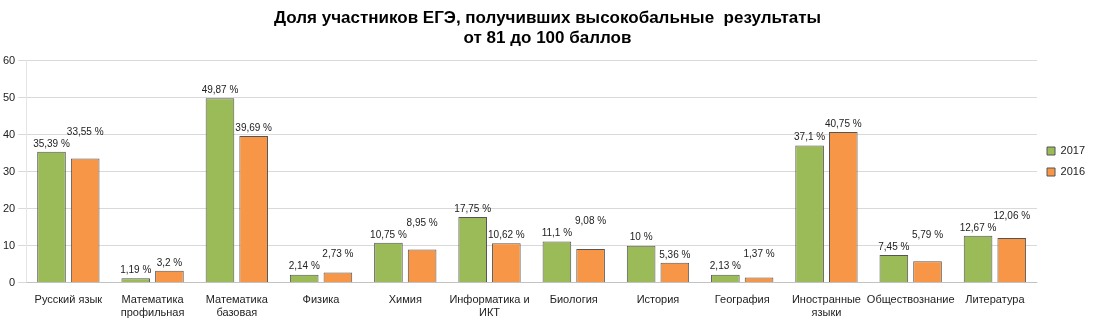  What do you see at coordinates (9, 133) in the screenshot?
I see `y-tick-label: 40` at bounding box center [9, 133].